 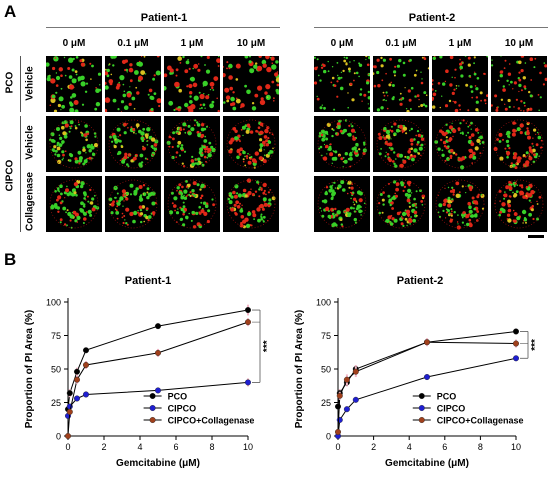 I want to click on cipco-bracket, so click(x=20, y=174).